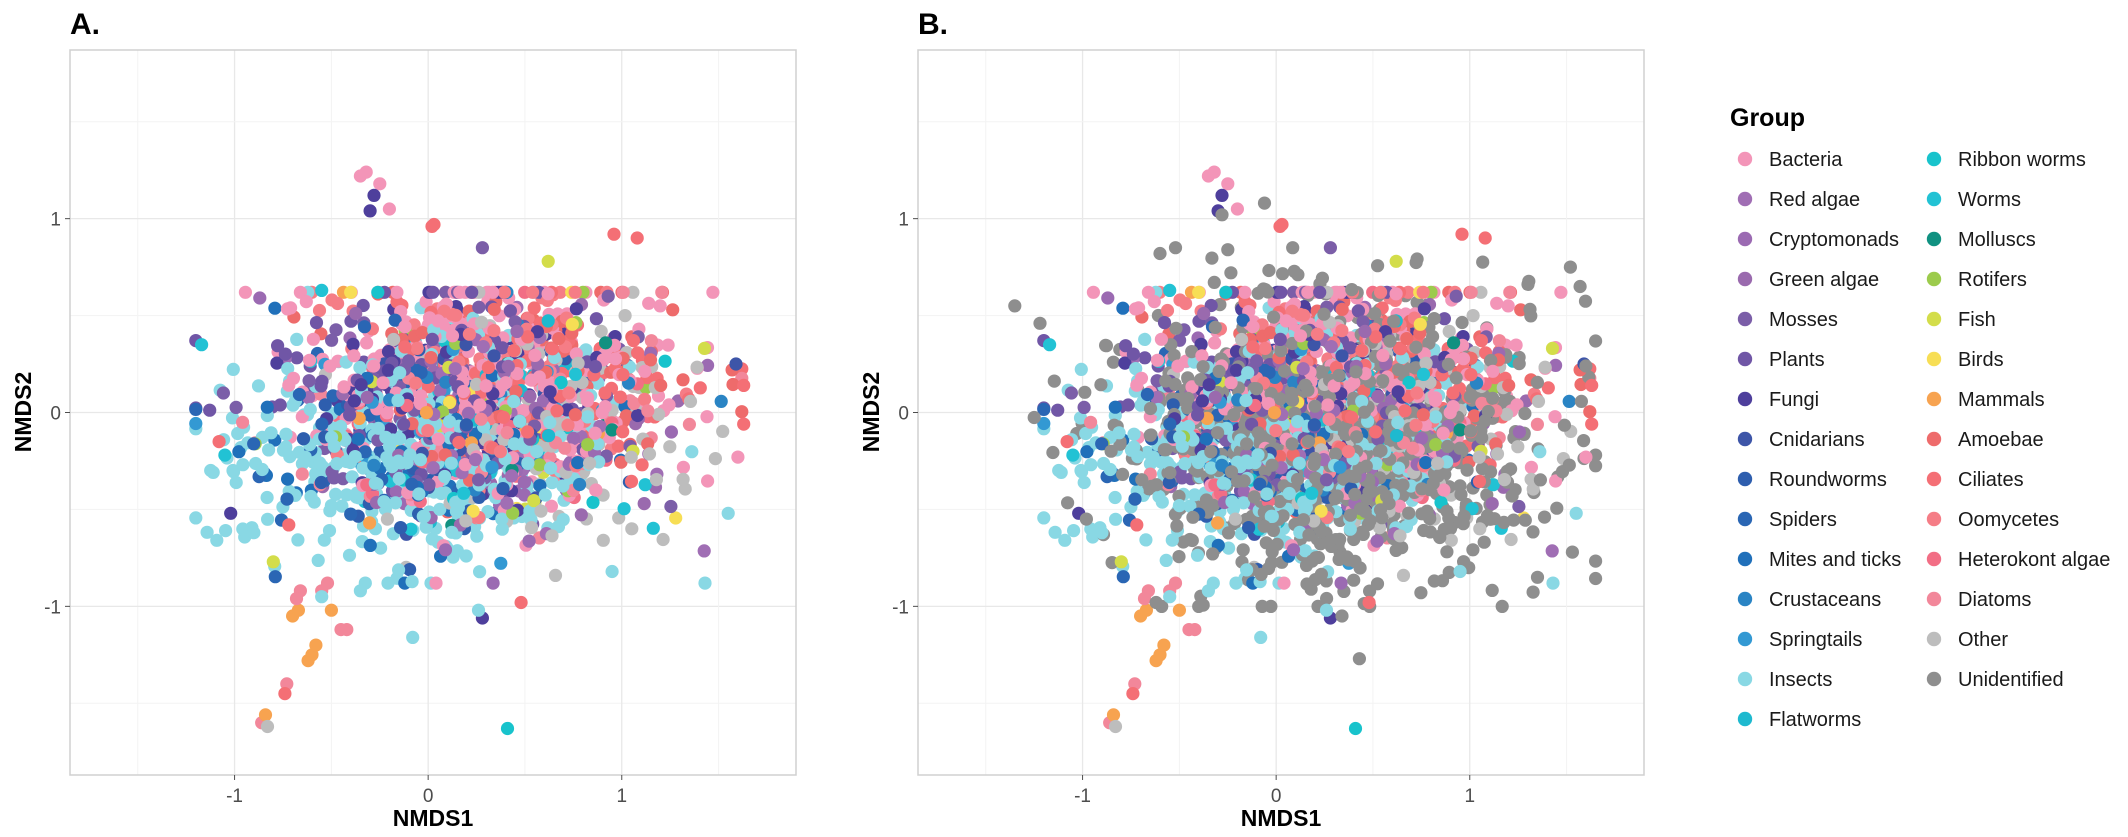 The image size is (2128, 837). What do you see at coordinates (52, 607) in the screenshot?
I see `y-tick-label: -1` at bounding box center [52, 607].